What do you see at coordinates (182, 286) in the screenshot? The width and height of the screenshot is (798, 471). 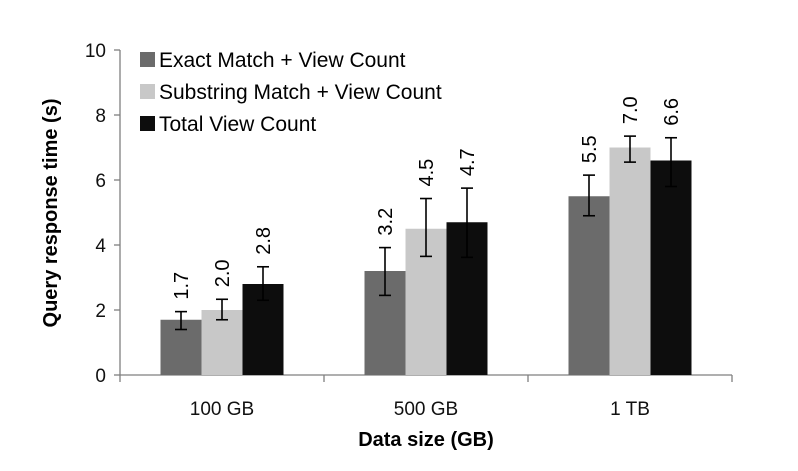 I see `data-label: 1.7` at bounding box center [182, 286].